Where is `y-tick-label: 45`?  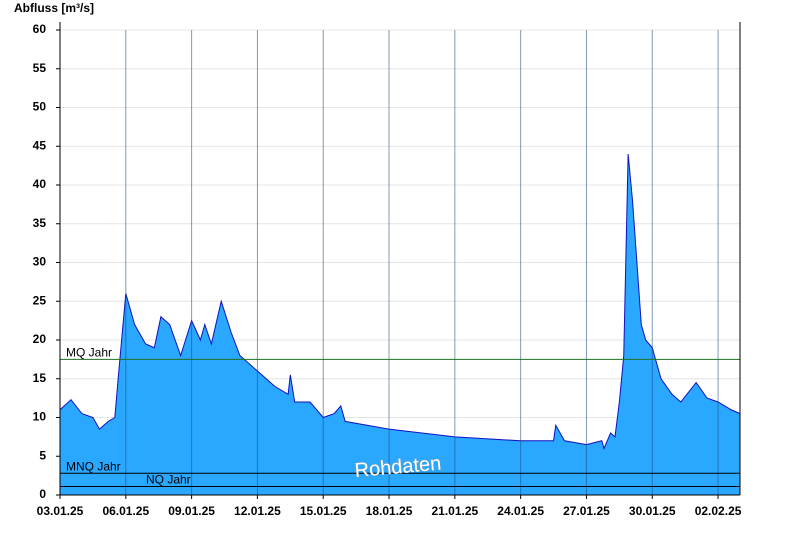 y-tick-label: 45 is located at coordinates (40, 145).